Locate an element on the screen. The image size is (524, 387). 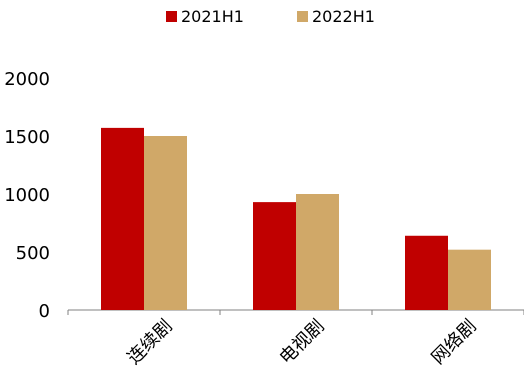
legend-label-2021H1: 2021H1 is located at coordinates (212, 16).